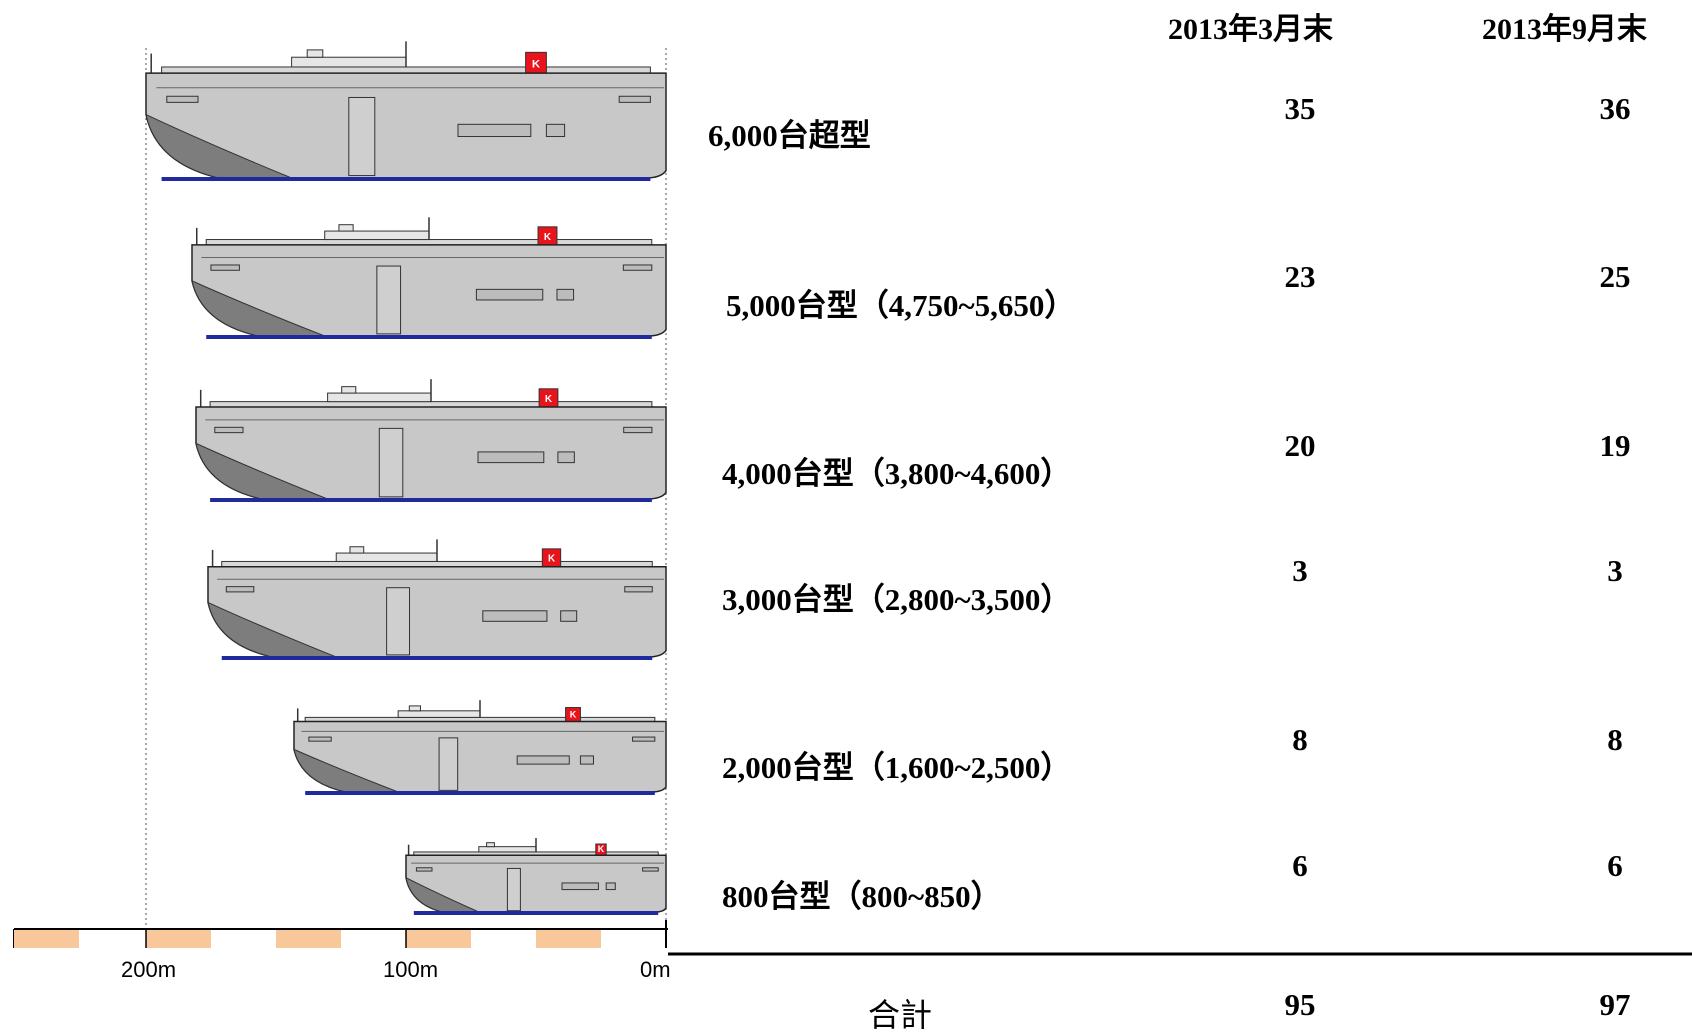  Describe the element at coordinates (1300, 276) in the screenshot. I see `row-mar-5000: 23` at that location.